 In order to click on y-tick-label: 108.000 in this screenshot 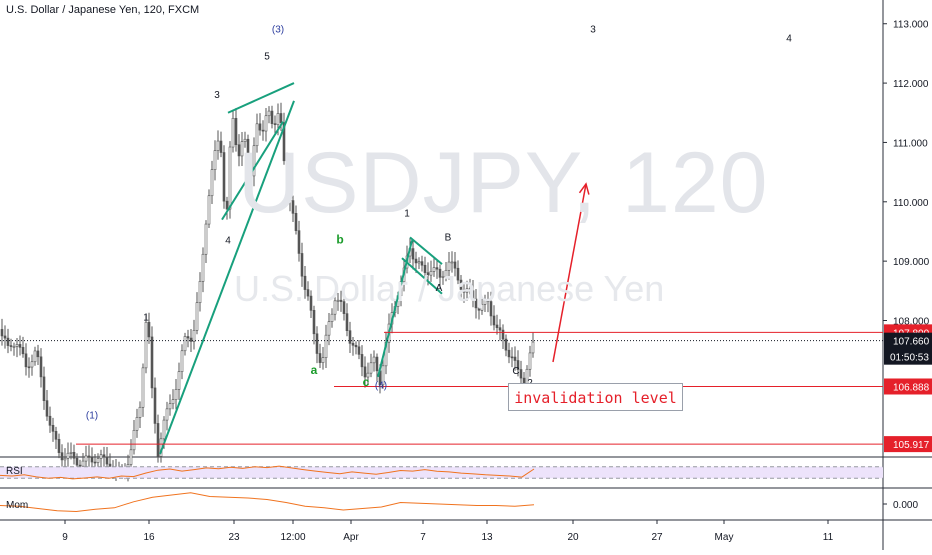, I will do `click(911, 321)`.